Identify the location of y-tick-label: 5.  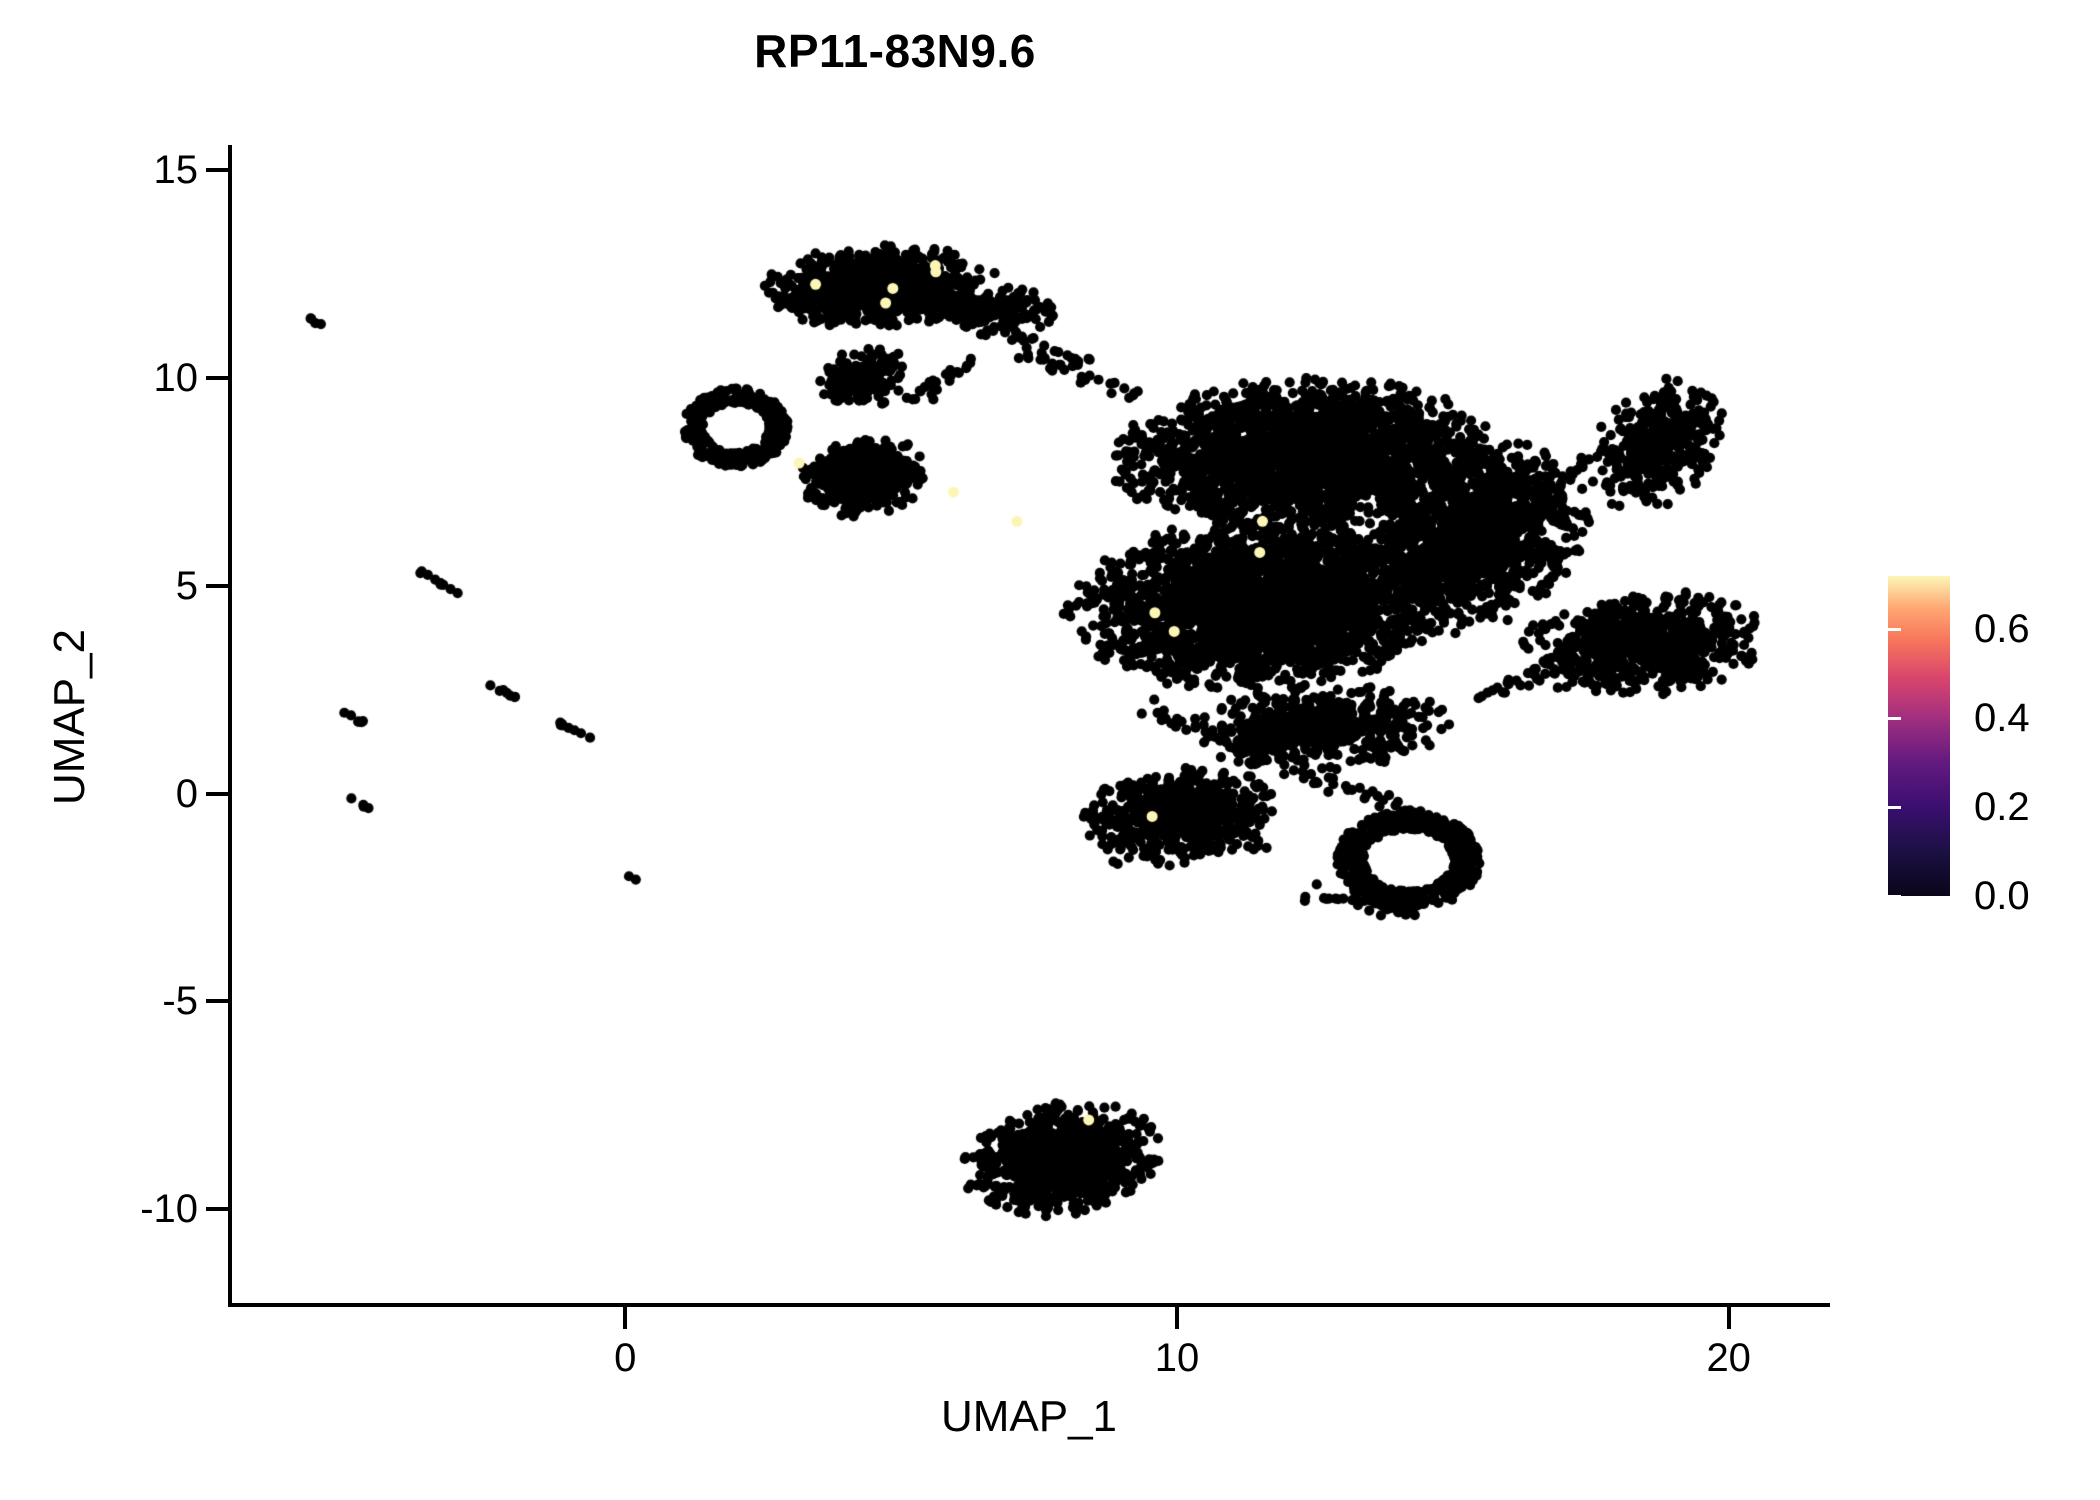
(186, 585).